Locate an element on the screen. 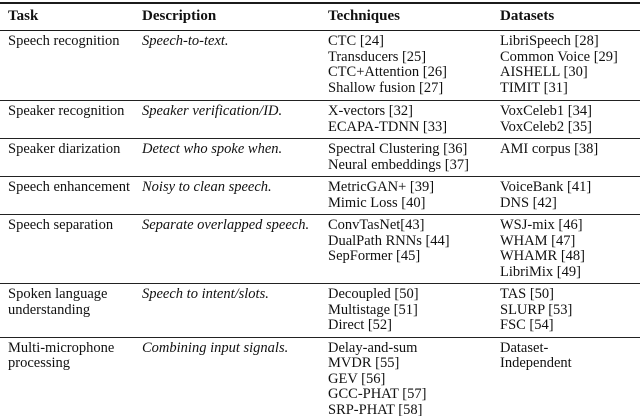  task-cell: Spoken language understanding is located at coordinates (71, 310).